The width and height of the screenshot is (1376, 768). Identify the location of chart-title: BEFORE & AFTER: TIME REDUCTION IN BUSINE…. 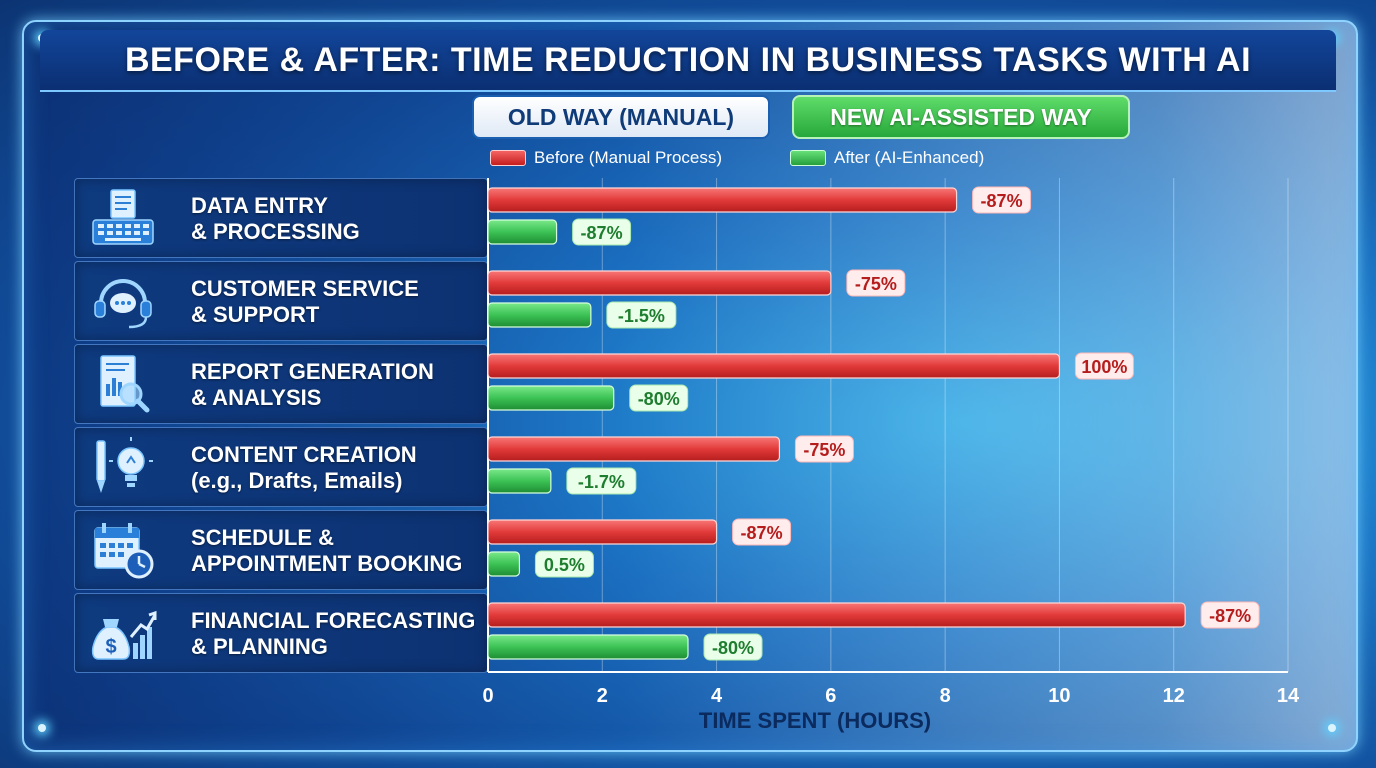
(688, 59).